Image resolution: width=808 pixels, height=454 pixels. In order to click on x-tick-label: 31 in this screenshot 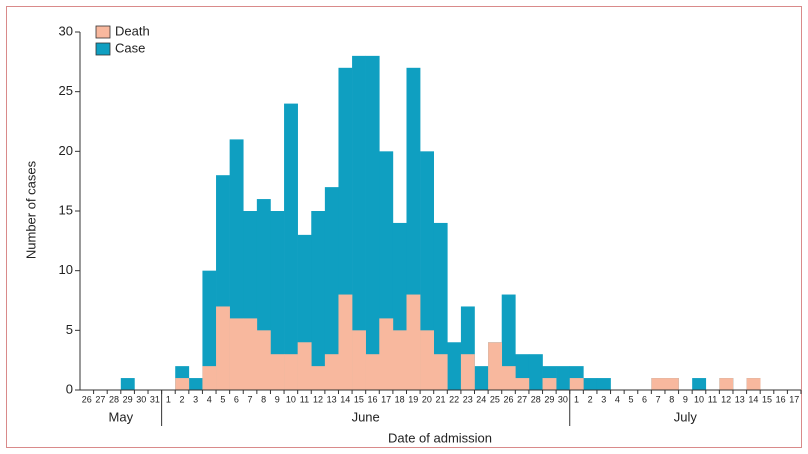, I will do `click(155, 399)`.